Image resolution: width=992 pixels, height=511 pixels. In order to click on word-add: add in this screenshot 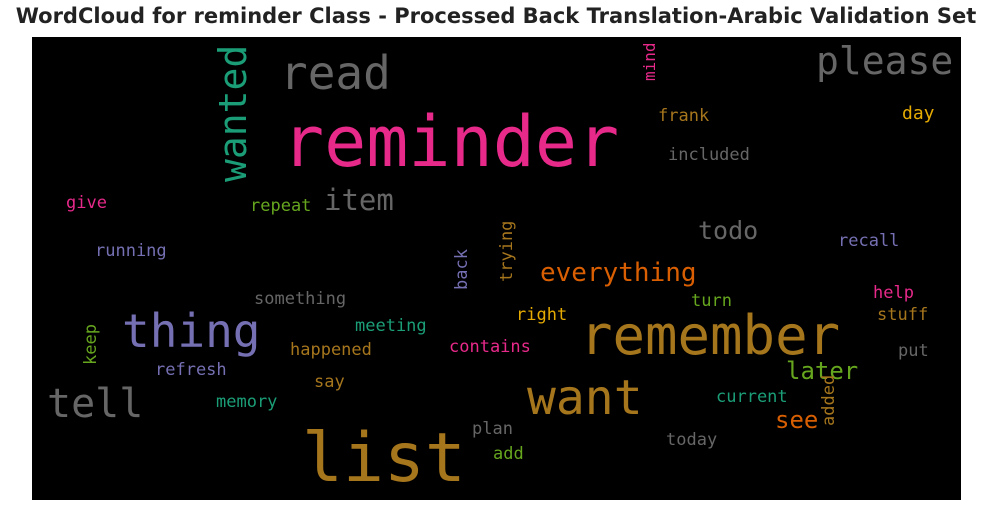, I will do `click(508, 454)`.